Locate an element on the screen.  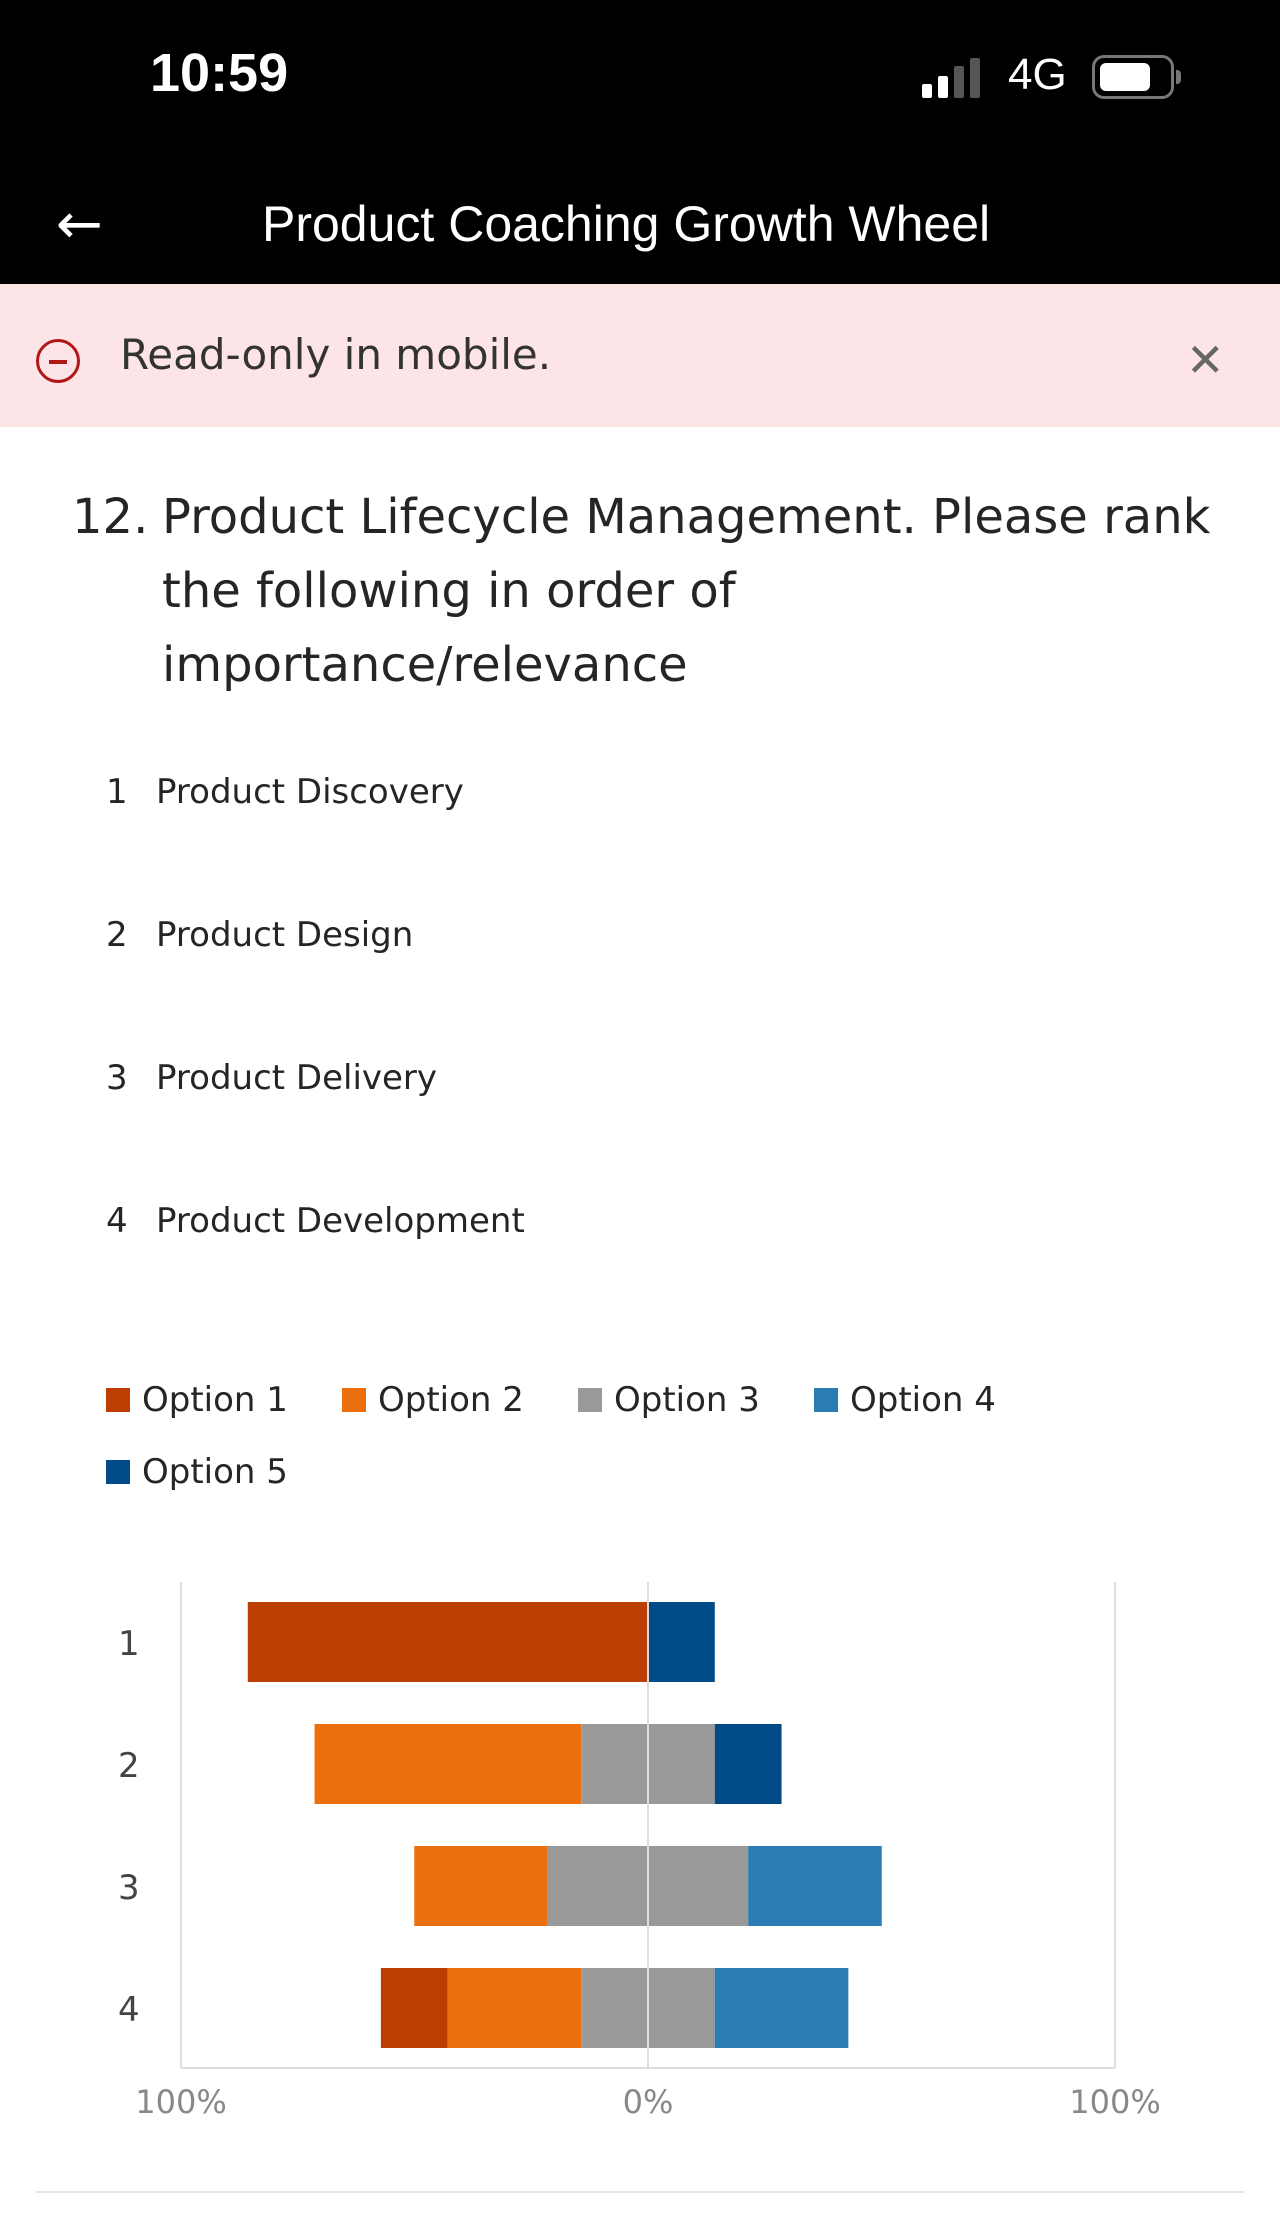
rank-item: 4 Product Development is located at coordinates (315, 1221).